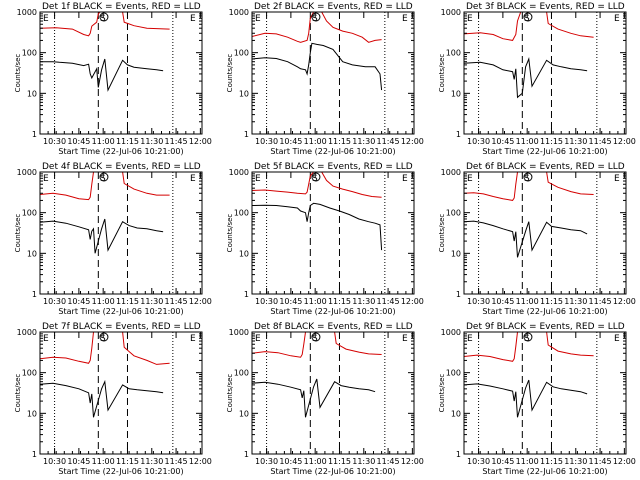 The height and width of the screenshot is (480, 640). Describe the element at coordinates (333, 7) in the screenshot. I see `panel-title: Det 2f BLACK = Events, RED = LLD` at that location.